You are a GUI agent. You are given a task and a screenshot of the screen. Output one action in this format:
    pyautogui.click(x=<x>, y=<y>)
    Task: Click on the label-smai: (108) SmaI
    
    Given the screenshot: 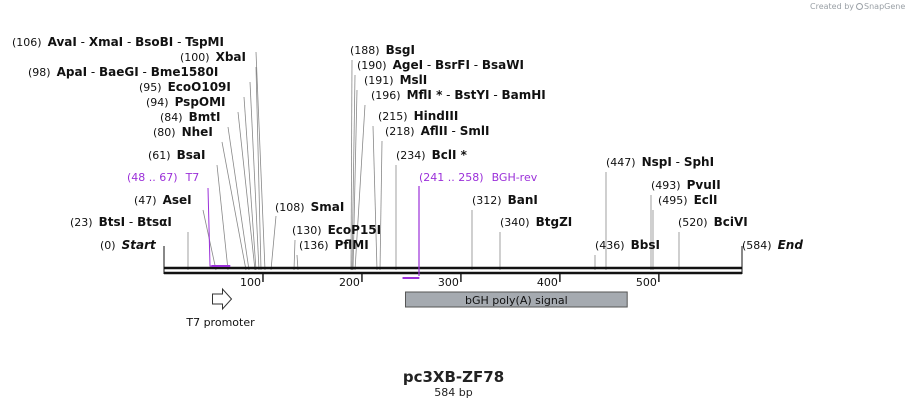 What is the action you would take?
    pyautogui.click(x=309, y=207)
    